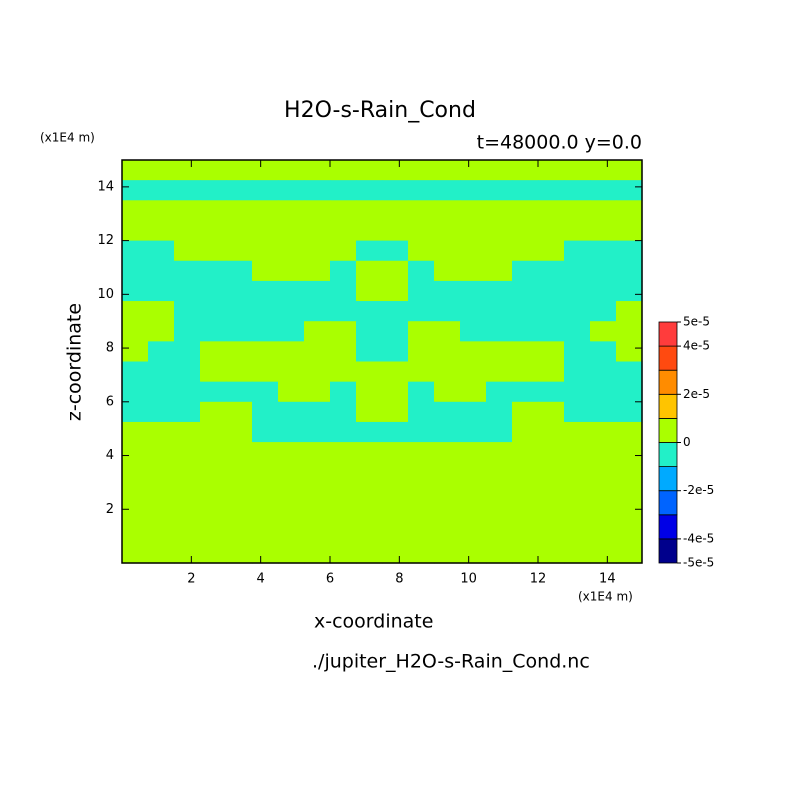  What do you see at coordinates (110, 509) in the screenshot?
I see `y-tick-label: 2` at bounding box center [110, 509].